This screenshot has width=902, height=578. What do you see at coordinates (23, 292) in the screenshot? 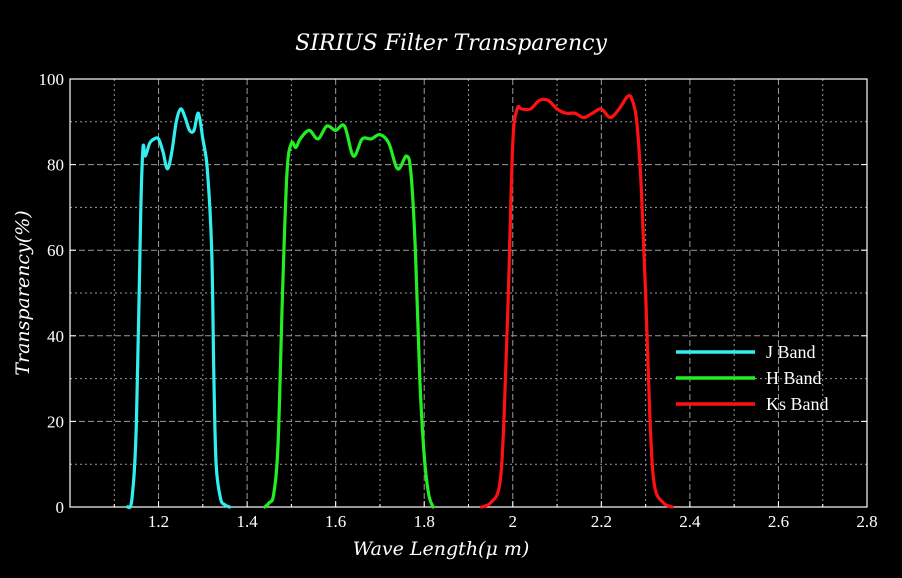
I see `y-axis-label: Transparency(%)` at bounding box center [23, 292].